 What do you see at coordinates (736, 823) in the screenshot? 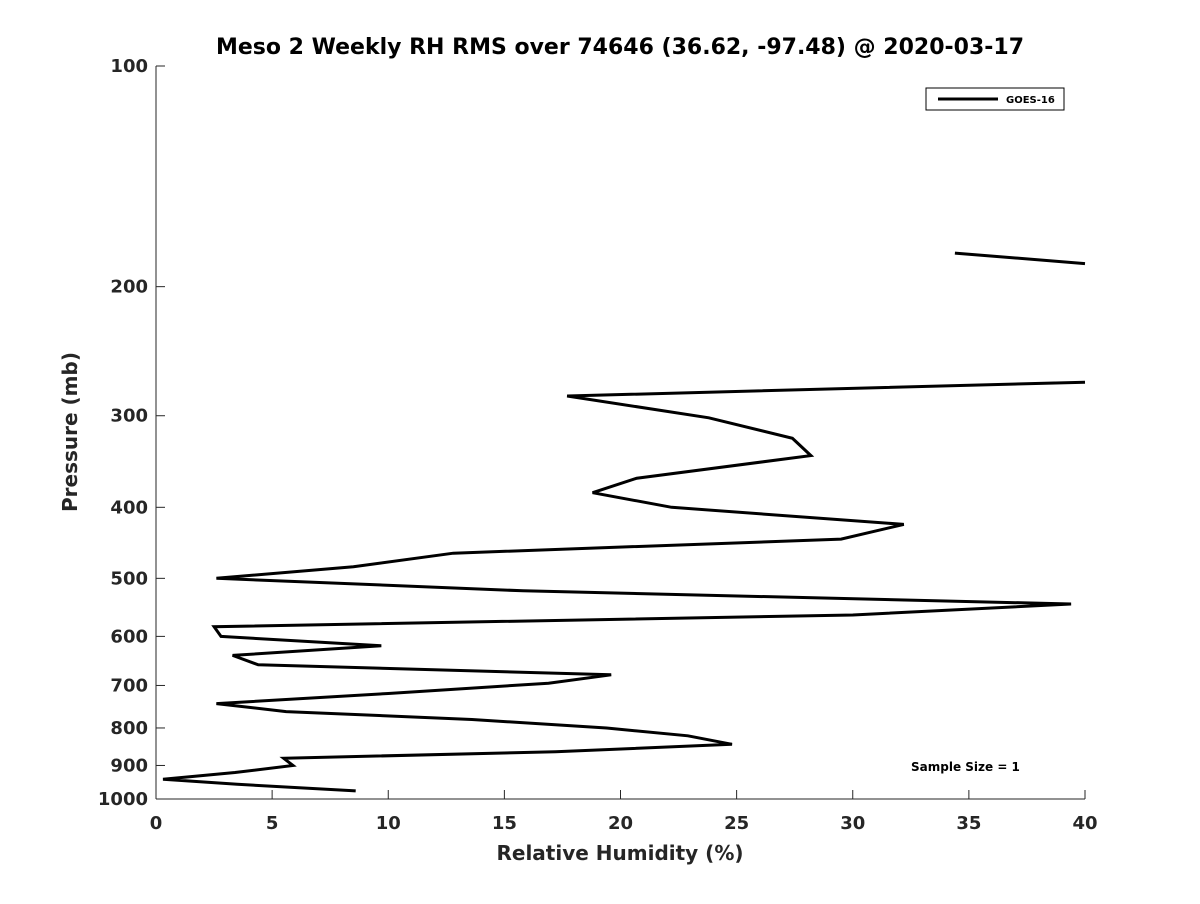
I see `x-tick-label-25: 25` at bounding box center [736, 823].